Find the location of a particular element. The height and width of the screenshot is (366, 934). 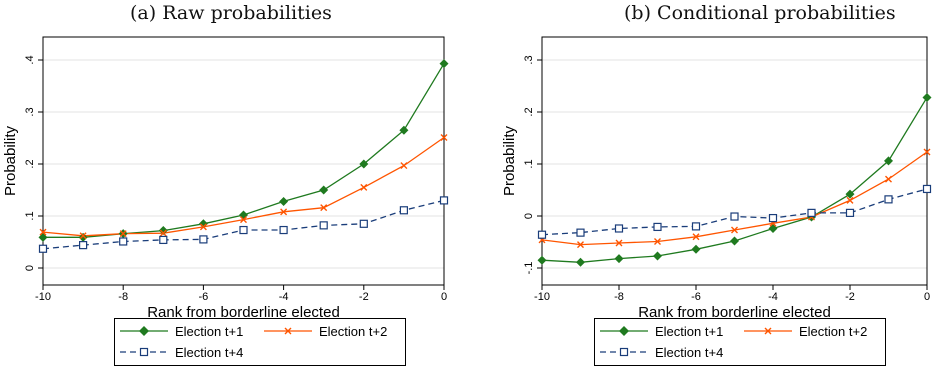

legend-b-item-t4: Election t+4 is located at coordinates (661, 352).